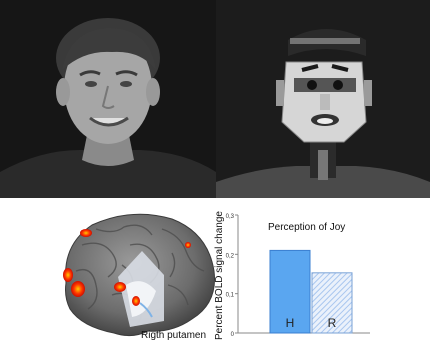 The height and width of the screenshot is (350, 430). Describe the element at coordinates (332, 303) in the screenshot. I see `bar-r` at that location.